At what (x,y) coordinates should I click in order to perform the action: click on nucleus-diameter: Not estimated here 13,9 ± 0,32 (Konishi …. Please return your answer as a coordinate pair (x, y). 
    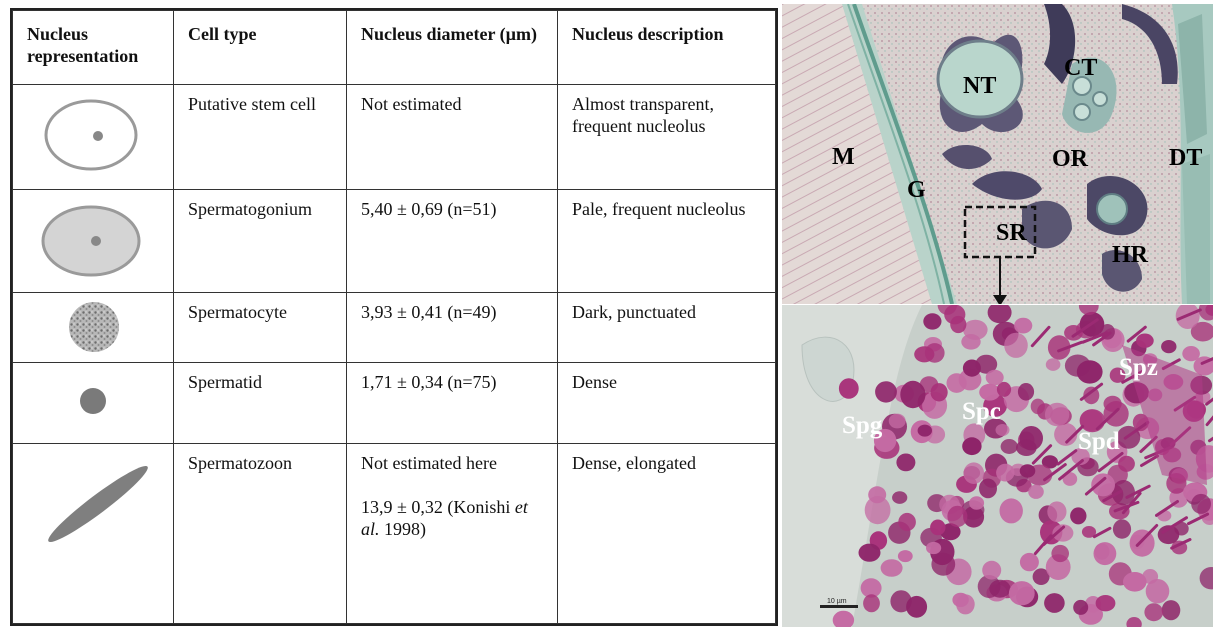
    Looking at the image, I should click on (452, 533).